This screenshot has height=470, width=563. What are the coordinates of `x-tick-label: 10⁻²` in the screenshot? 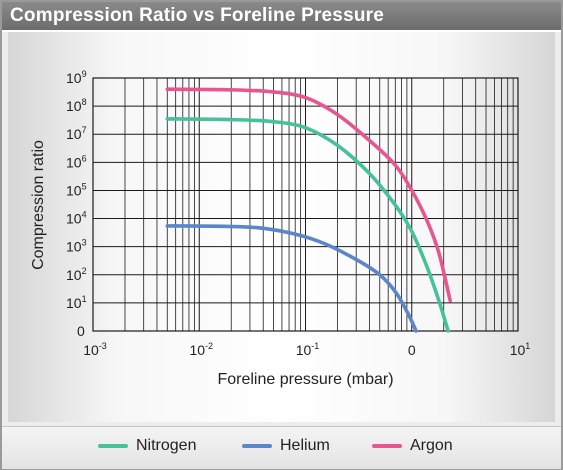 It's located at (201, 349).